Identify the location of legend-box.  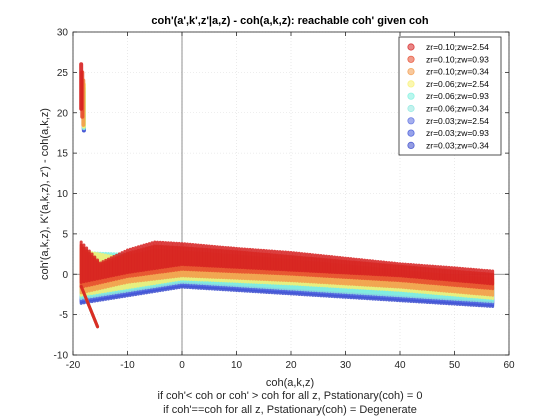
(450, 96).